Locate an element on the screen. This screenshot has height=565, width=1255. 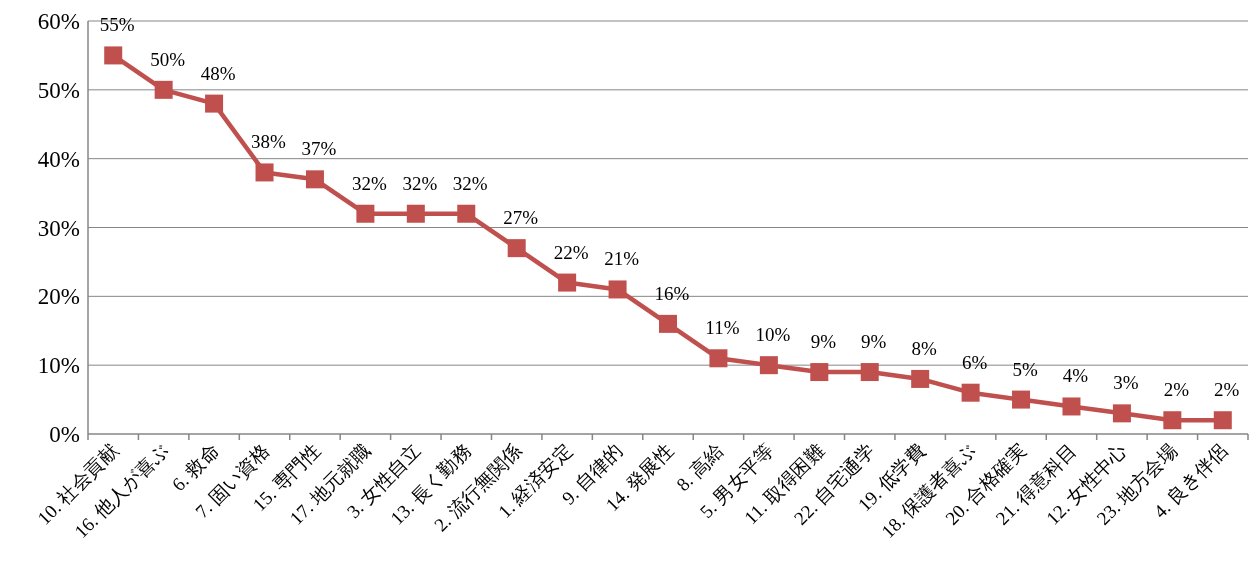
data-label: 8% is located at coordinates (924, 348).